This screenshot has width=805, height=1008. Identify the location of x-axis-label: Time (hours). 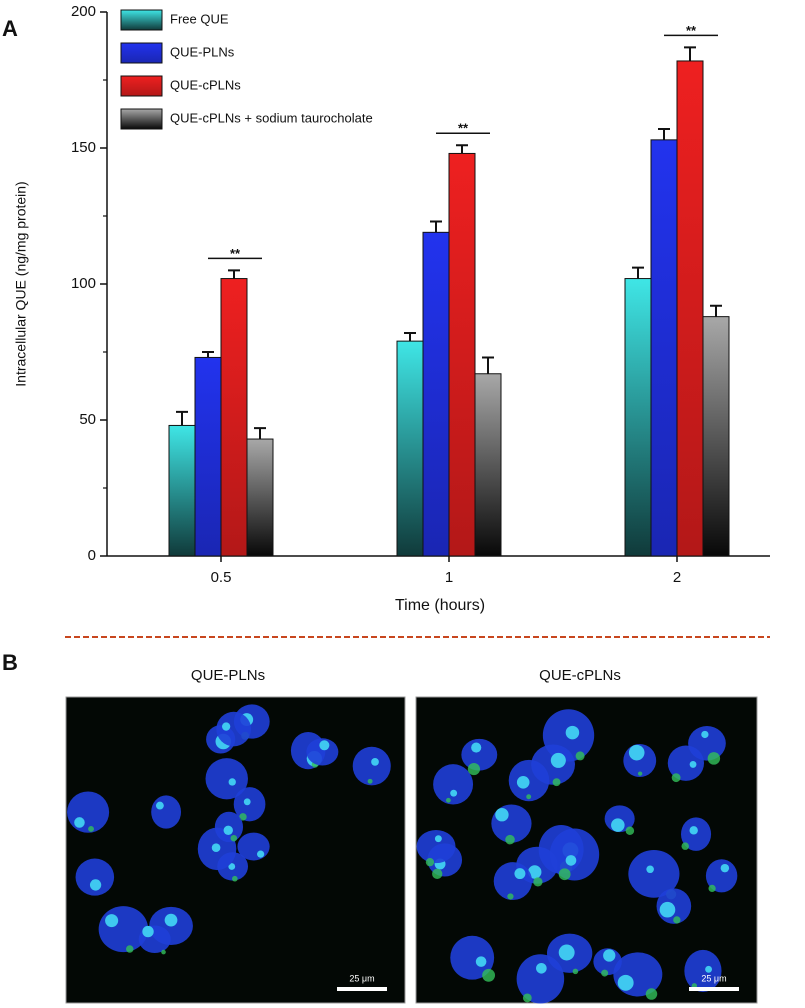
(440, 605).